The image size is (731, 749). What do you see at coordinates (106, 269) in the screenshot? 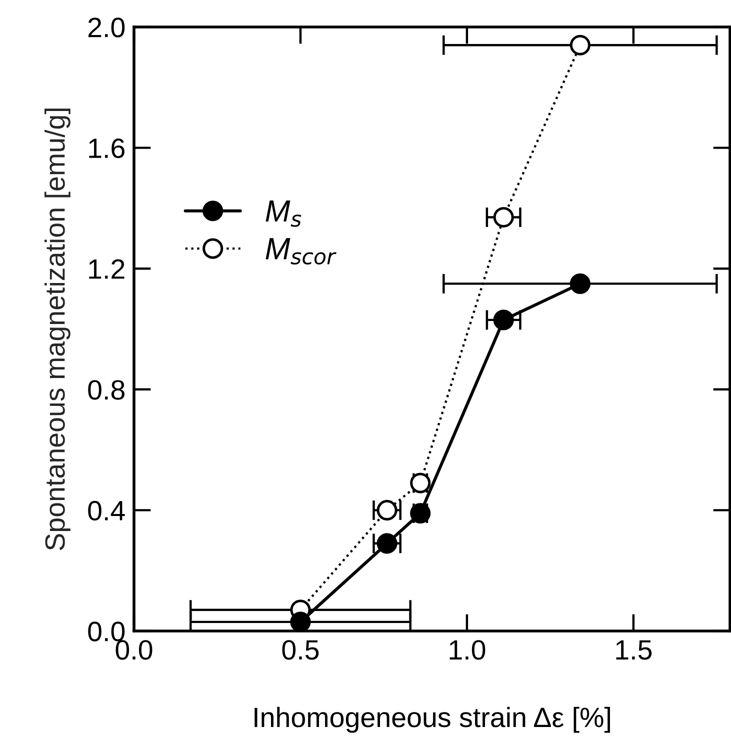
I see `y-tick-label: 1.2` at bounding box center [106, 269].